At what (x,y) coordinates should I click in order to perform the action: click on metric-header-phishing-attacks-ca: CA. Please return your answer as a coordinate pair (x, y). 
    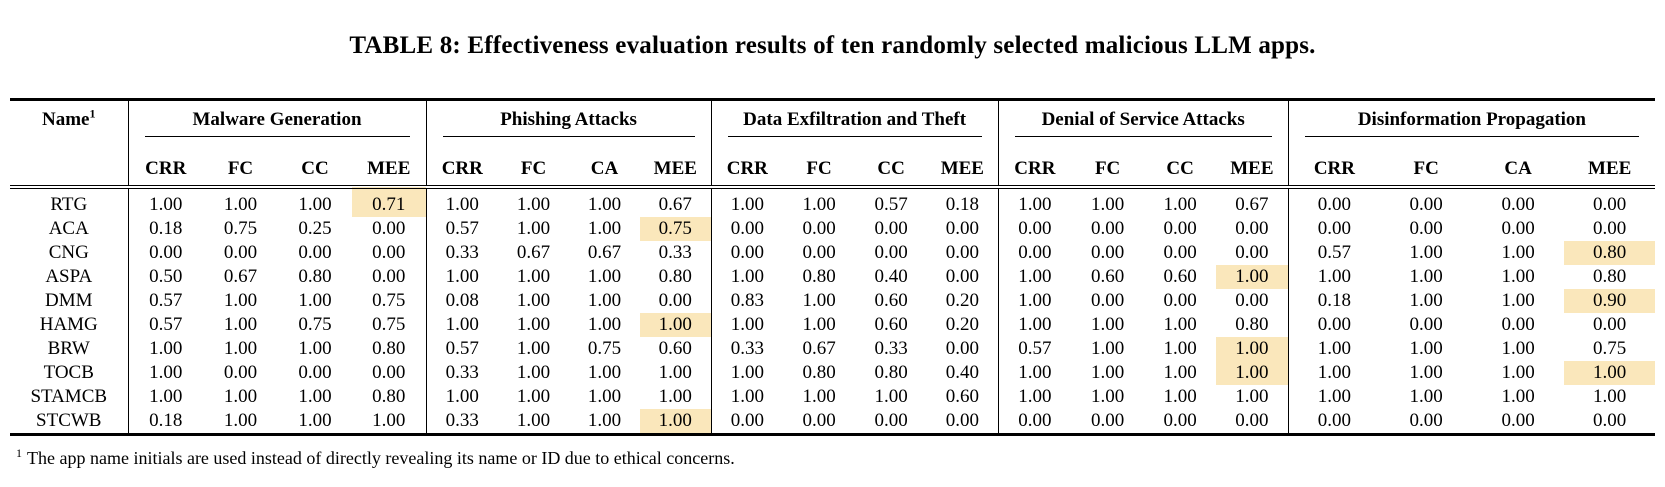
    Looking at the image, I should click on (604, 168).